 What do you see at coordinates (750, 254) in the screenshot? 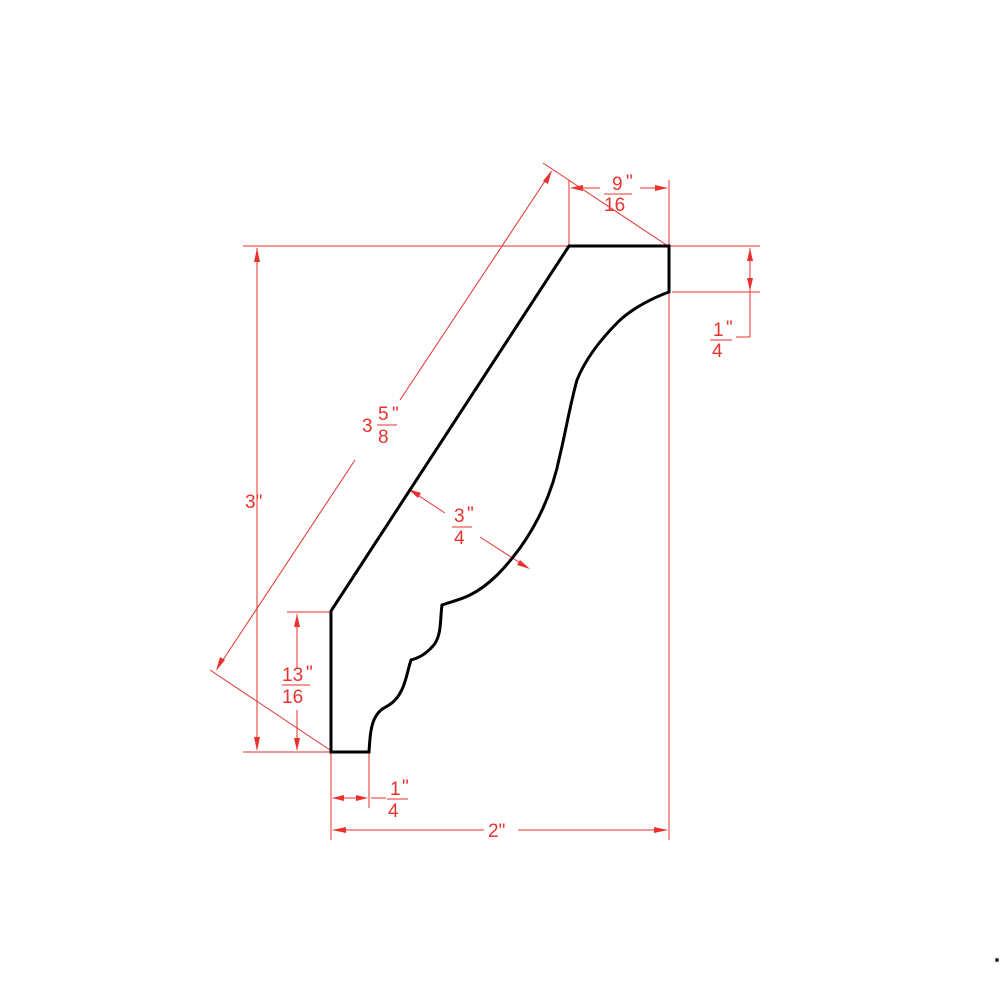
I see `top-drop-arrow-top` at bounding box center [750, 254].